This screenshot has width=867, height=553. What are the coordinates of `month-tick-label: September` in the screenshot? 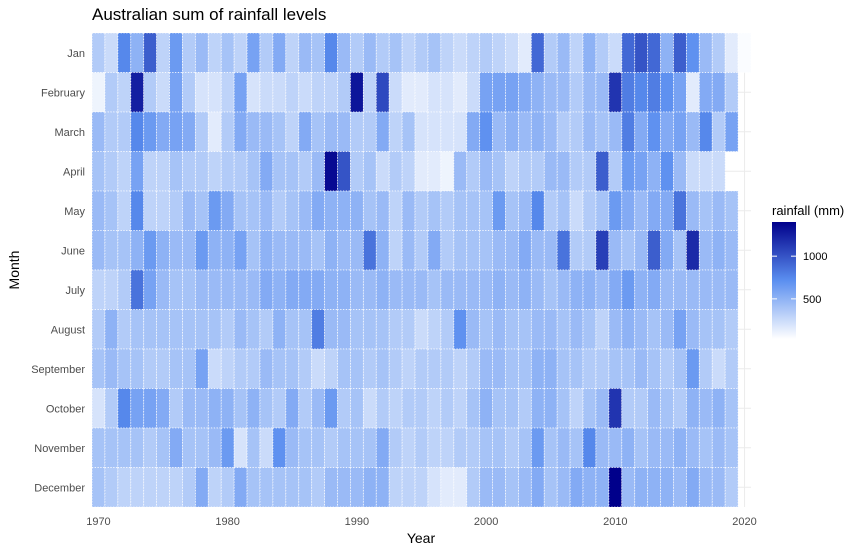 It's located at (58, 370).